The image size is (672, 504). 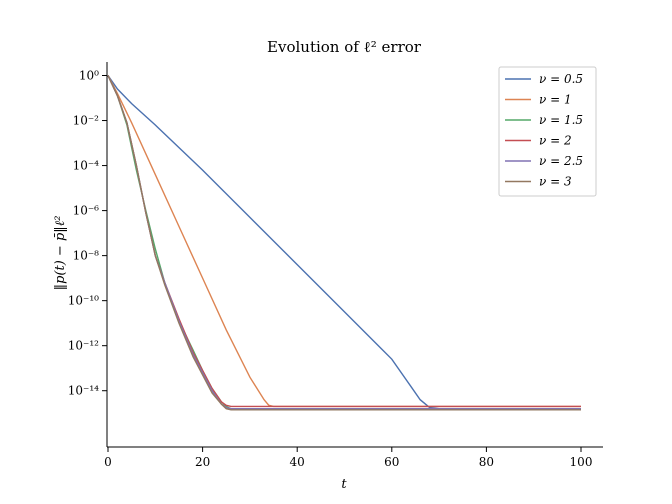 I want to click on y-tick-label: 10⁻¹⁰, so click(x=83, y=301).